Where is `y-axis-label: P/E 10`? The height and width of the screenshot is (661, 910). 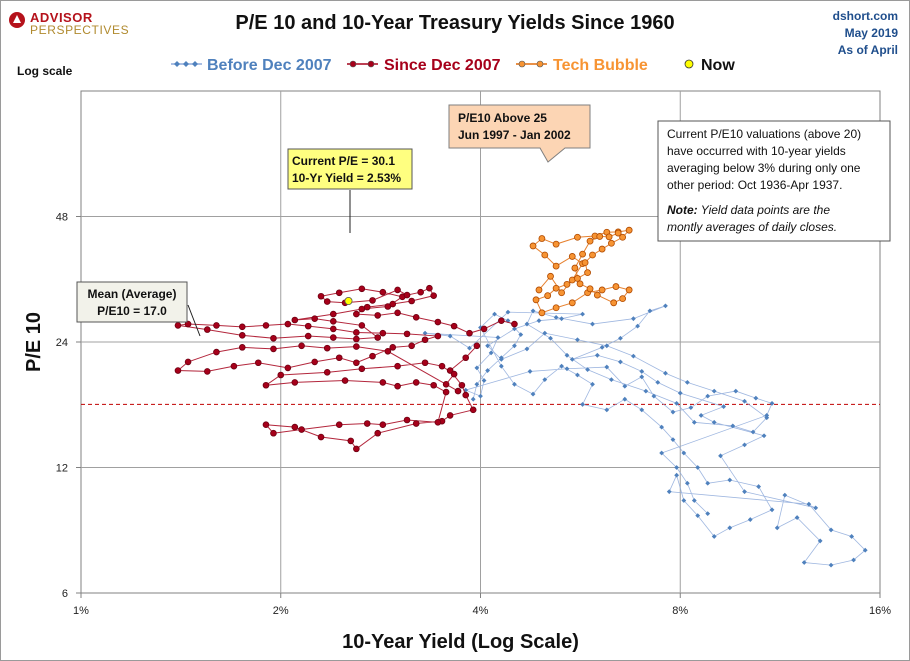 y-axis-label: P/E 10 is located at coordinates (34, 342).